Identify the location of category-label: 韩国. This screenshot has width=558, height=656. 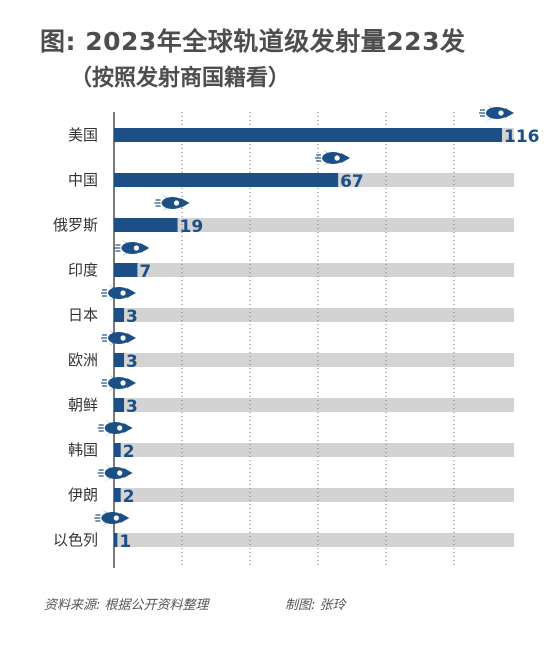
(83, 450).